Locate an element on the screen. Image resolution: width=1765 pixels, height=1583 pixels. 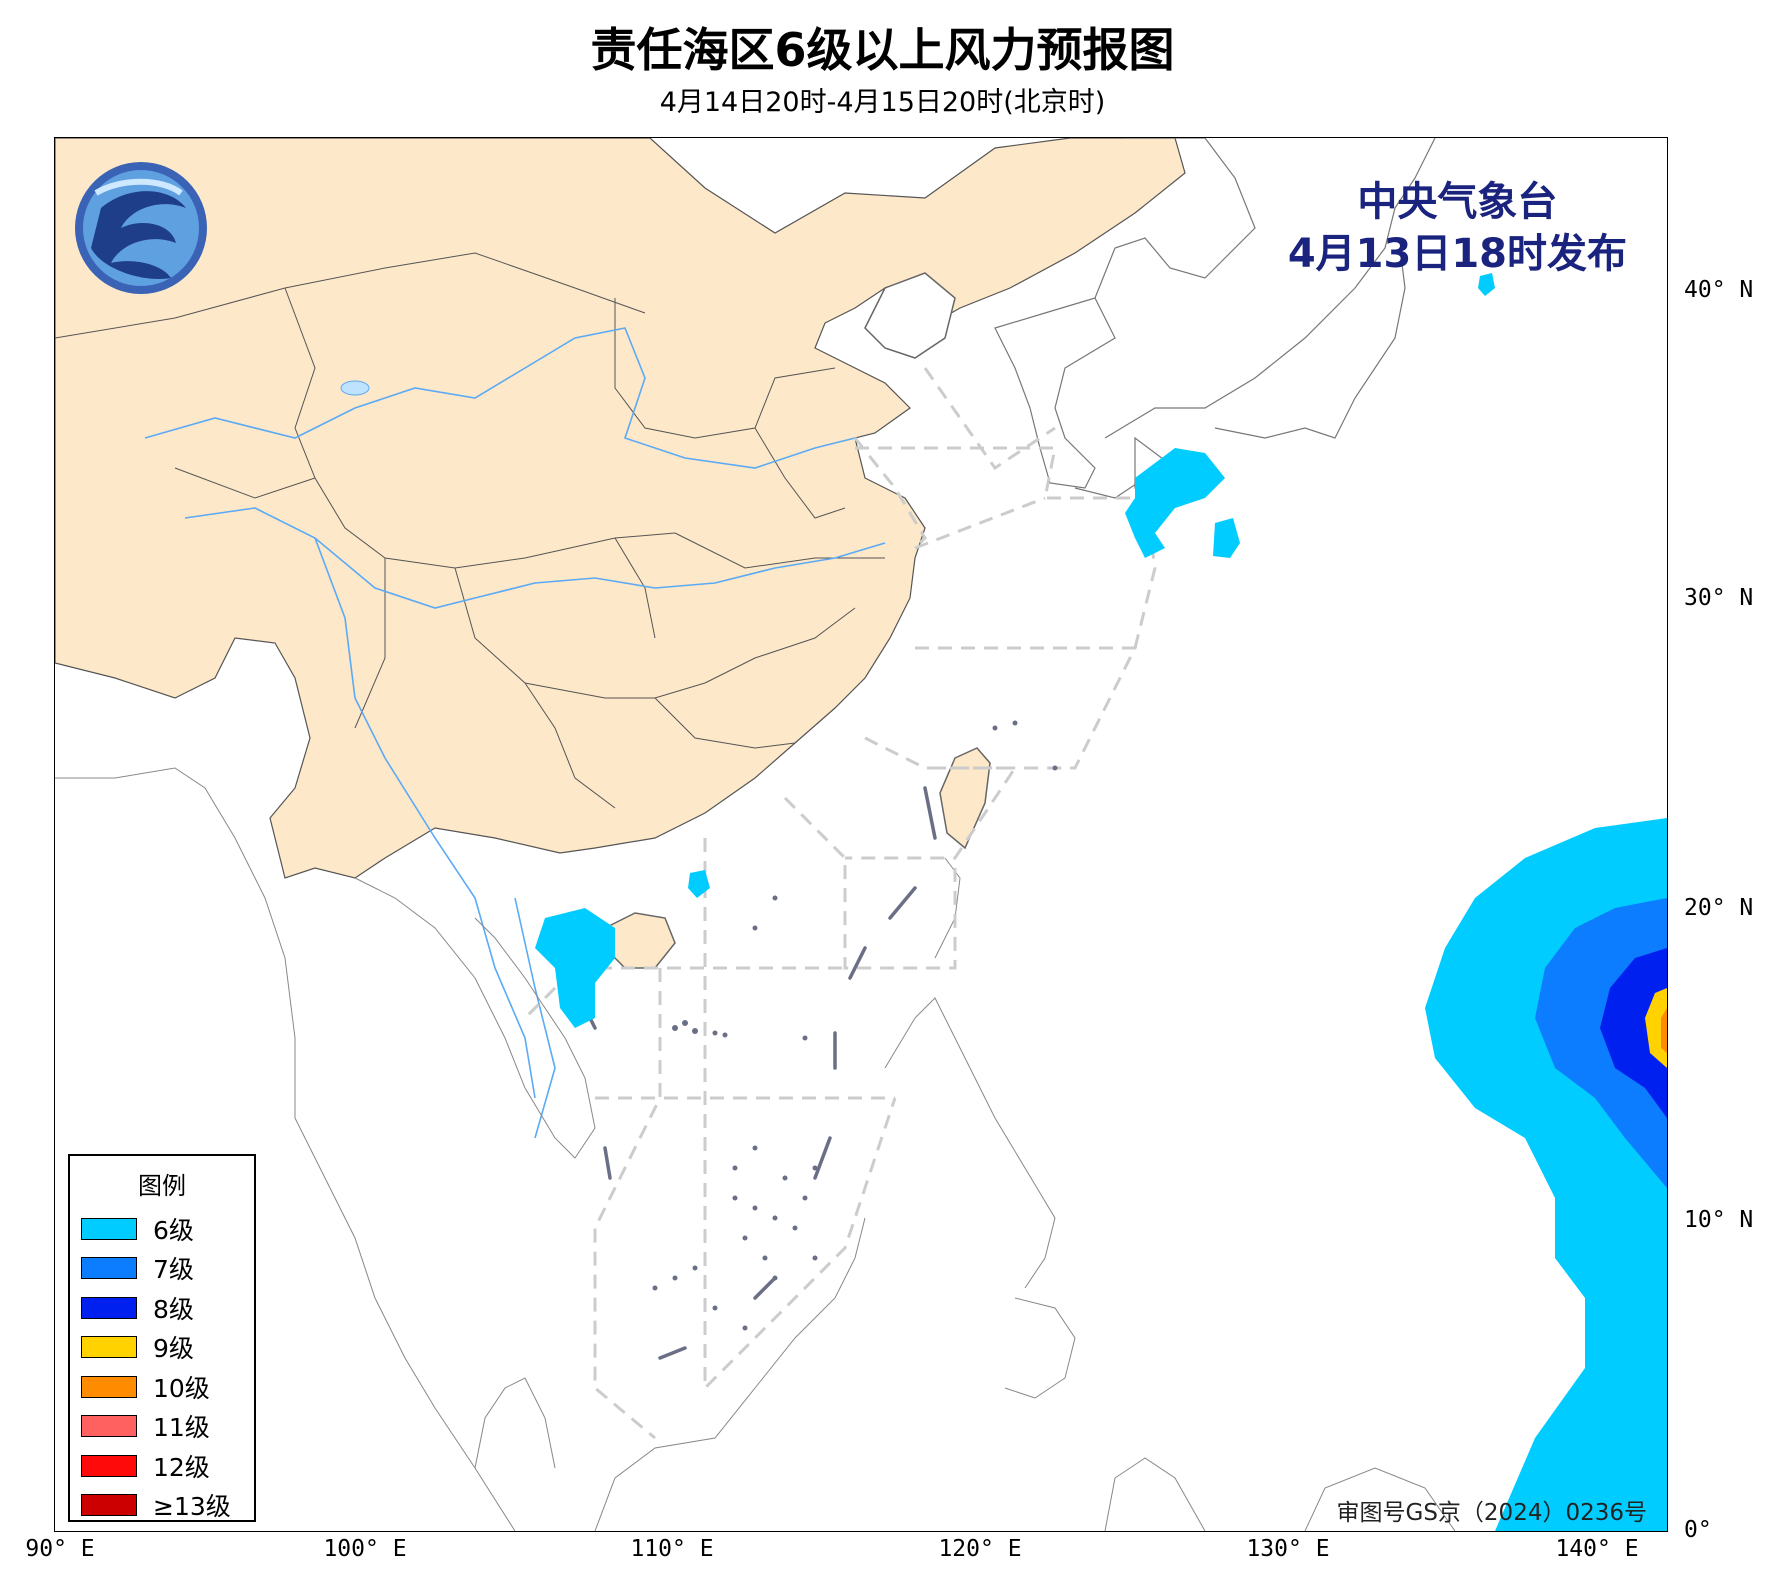
legend-item: ≥13级 is located at coordinates (162, 1506).